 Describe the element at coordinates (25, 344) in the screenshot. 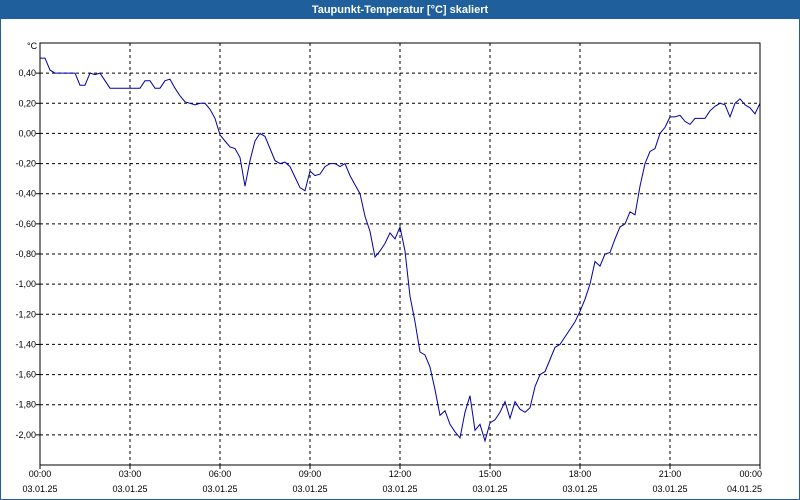

I see `y-tick-label: -1,40` at that location.